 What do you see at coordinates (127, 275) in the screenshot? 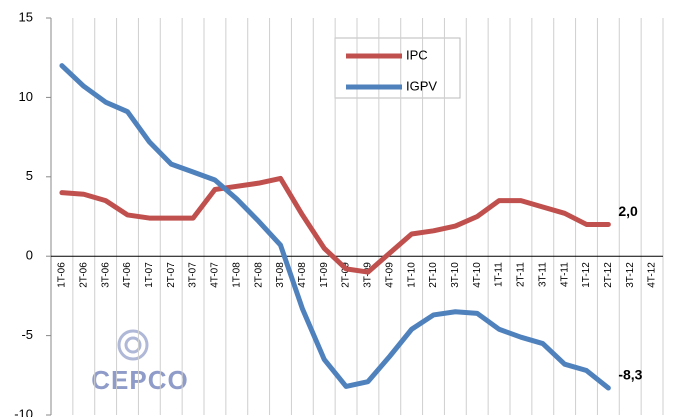
I see `x-tick-label: 4T-06` at bounding box center [127, 275].